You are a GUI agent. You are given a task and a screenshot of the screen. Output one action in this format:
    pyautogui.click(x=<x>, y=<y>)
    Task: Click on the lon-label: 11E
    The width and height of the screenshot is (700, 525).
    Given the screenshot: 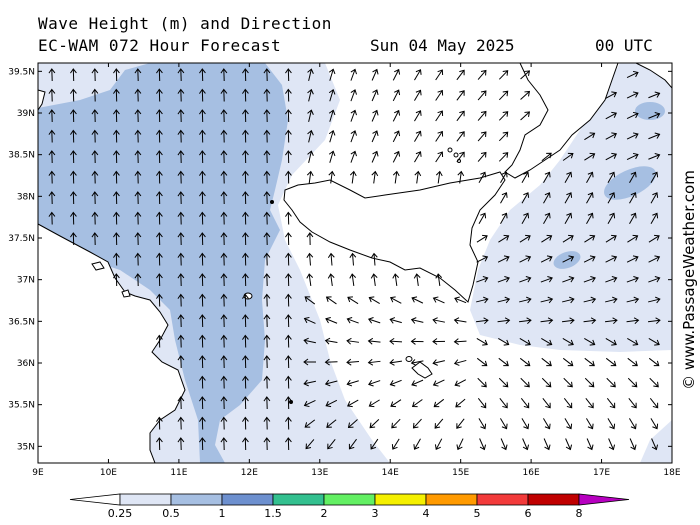 What is the action you would take?
    pyautogui.click(x=178, y=473)
    